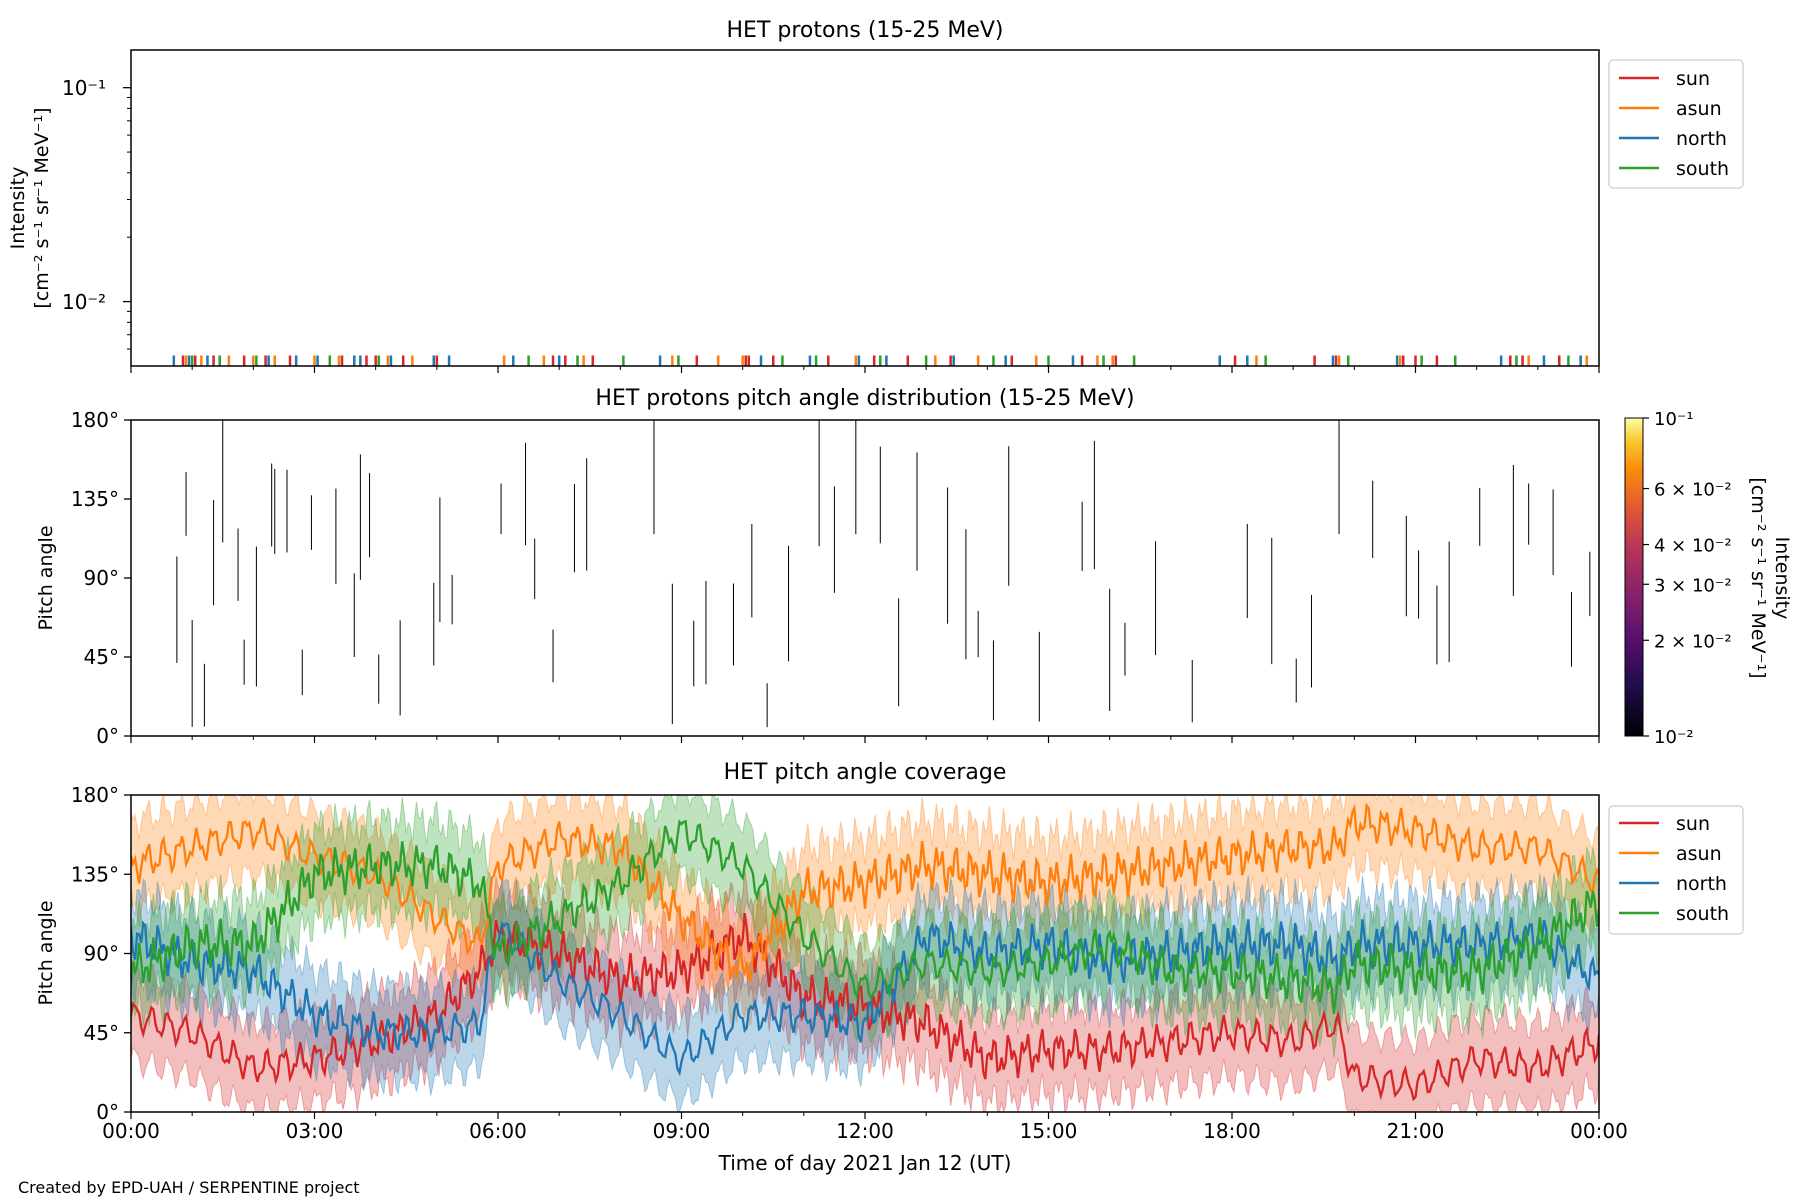  I want to click on colorbar-tick-label: 4 × 10⁻², so click(1693, 546).